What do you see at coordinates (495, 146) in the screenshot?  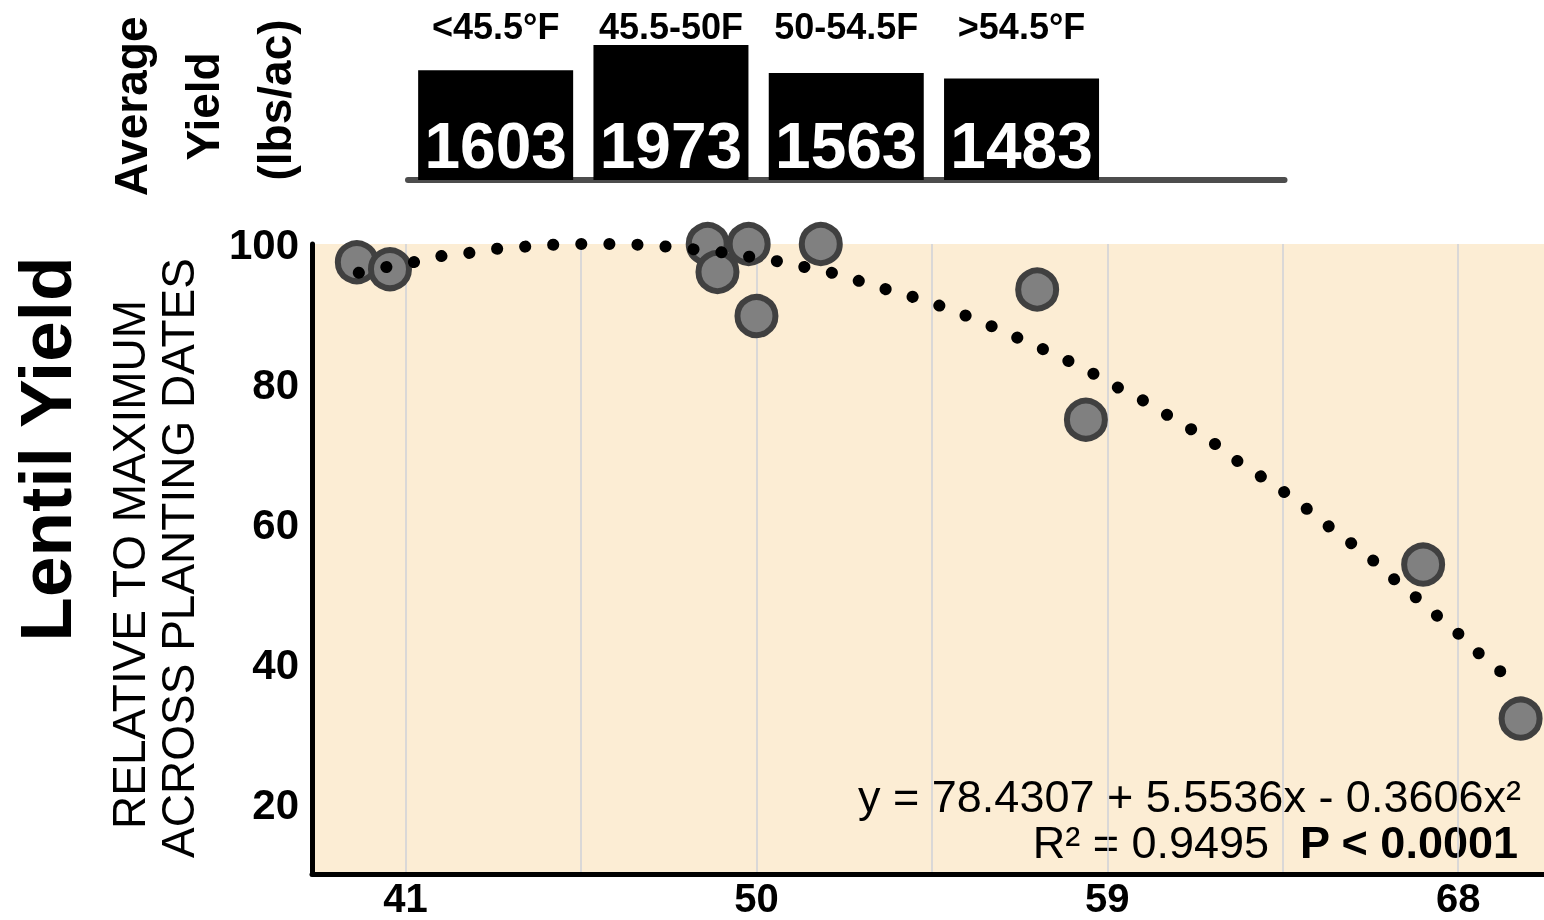 I see `data-label: 1603` at bounding box center [495, 146].